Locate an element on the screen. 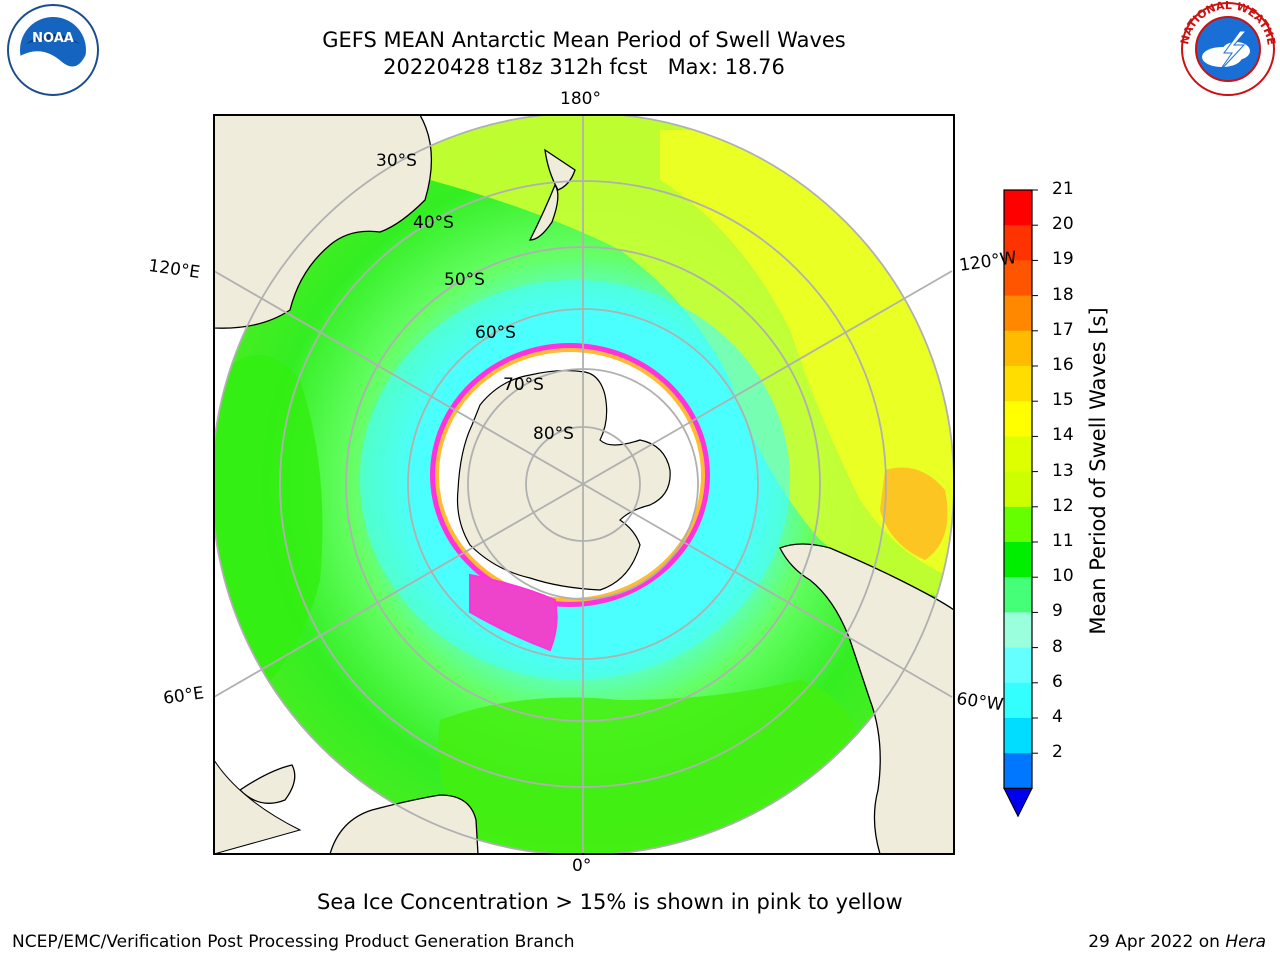  colorbar-tick-label: 6 is located at coordinates (1057, 681).